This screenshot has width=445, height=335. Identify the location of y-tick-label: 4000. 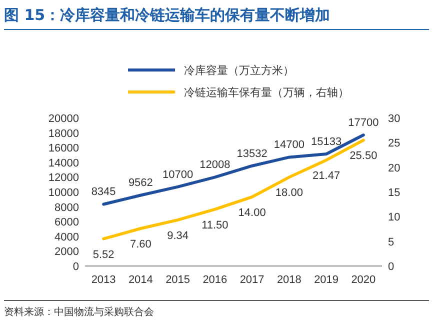
(66, 237).